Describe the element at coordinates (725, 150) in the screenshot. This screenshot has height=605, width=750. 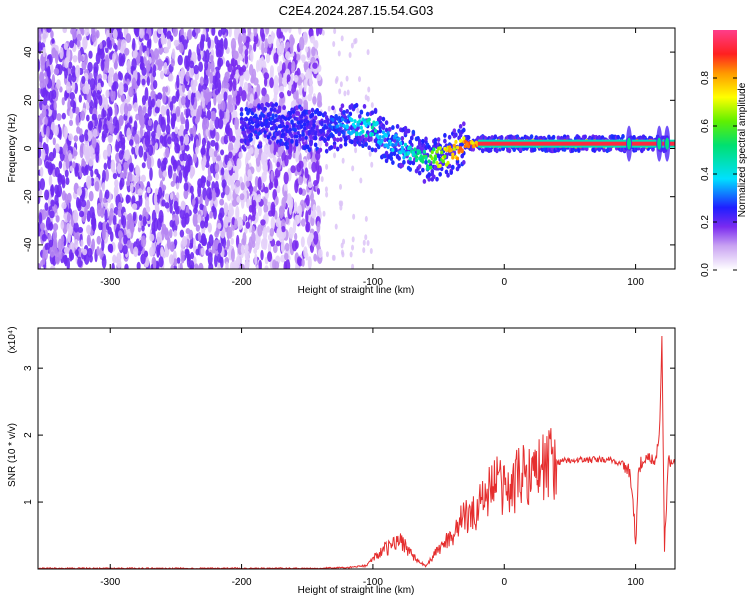
I see `colorbar-gradient` at that location.